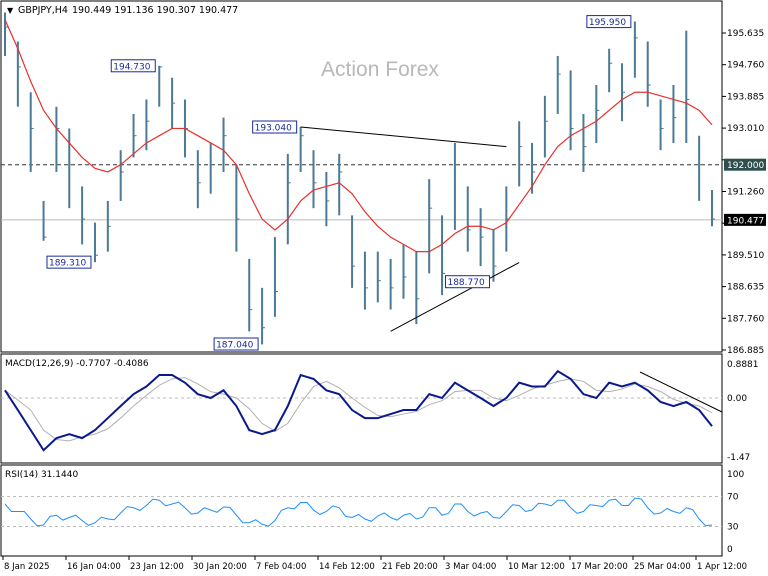  I want to click on level-label: 190.477, so click(745, 221).